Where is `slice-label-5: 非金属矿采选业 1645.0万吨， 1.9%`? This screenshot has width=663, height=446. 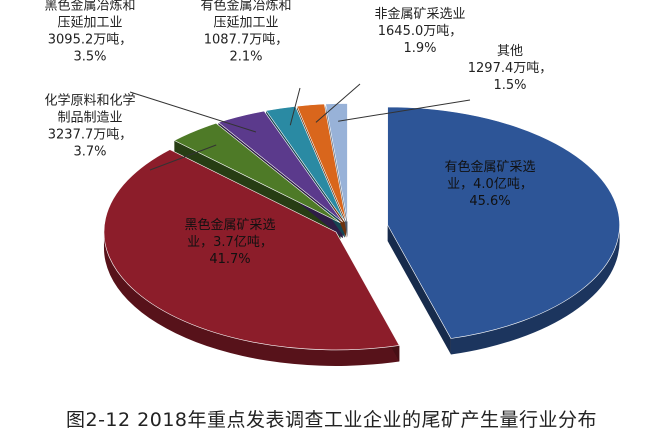
slice-label-5: 非金属矿采选业 1645.0万吨， 1.9% is located at coordinates (419, 31).